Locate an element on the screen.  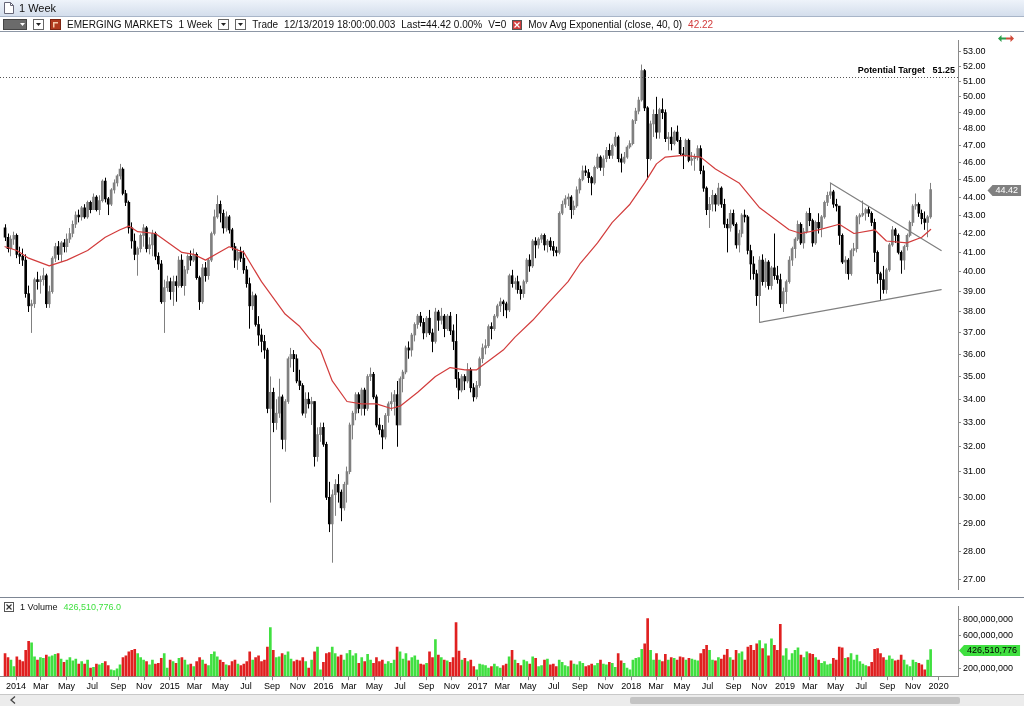
text: 1 Week is located at coordinates (195, 24).